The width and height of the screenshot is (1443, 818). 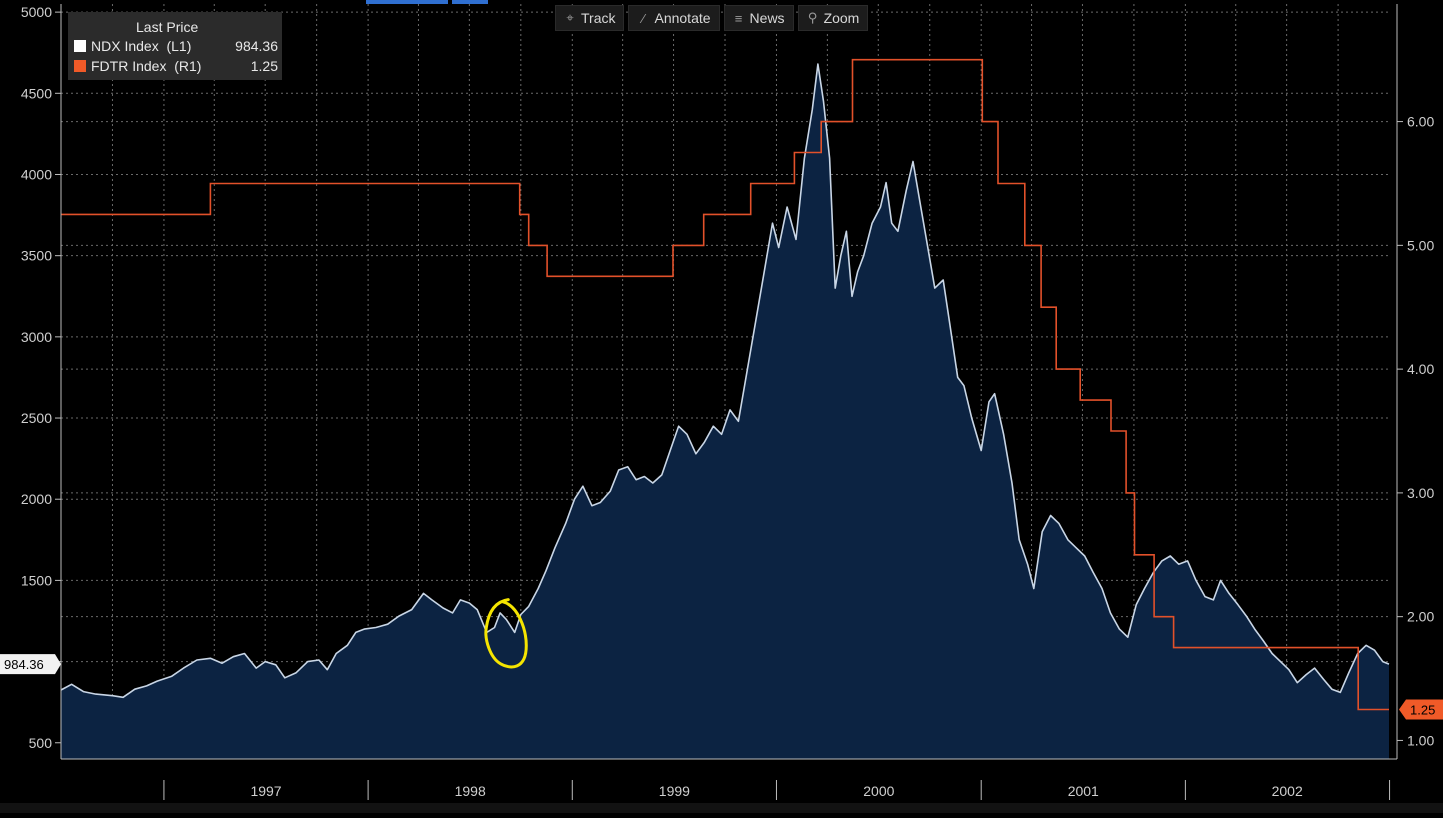 I want to click on right-axis-tick-label: 4.00, so click(x=1420, y=369).